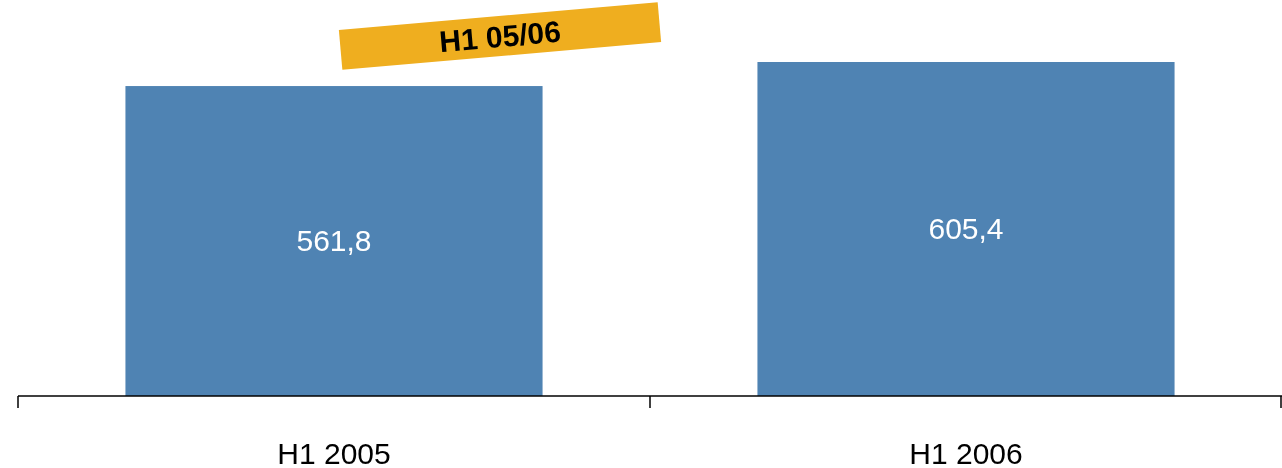  I want to click on data-label: 605,4, so click(966, 228).